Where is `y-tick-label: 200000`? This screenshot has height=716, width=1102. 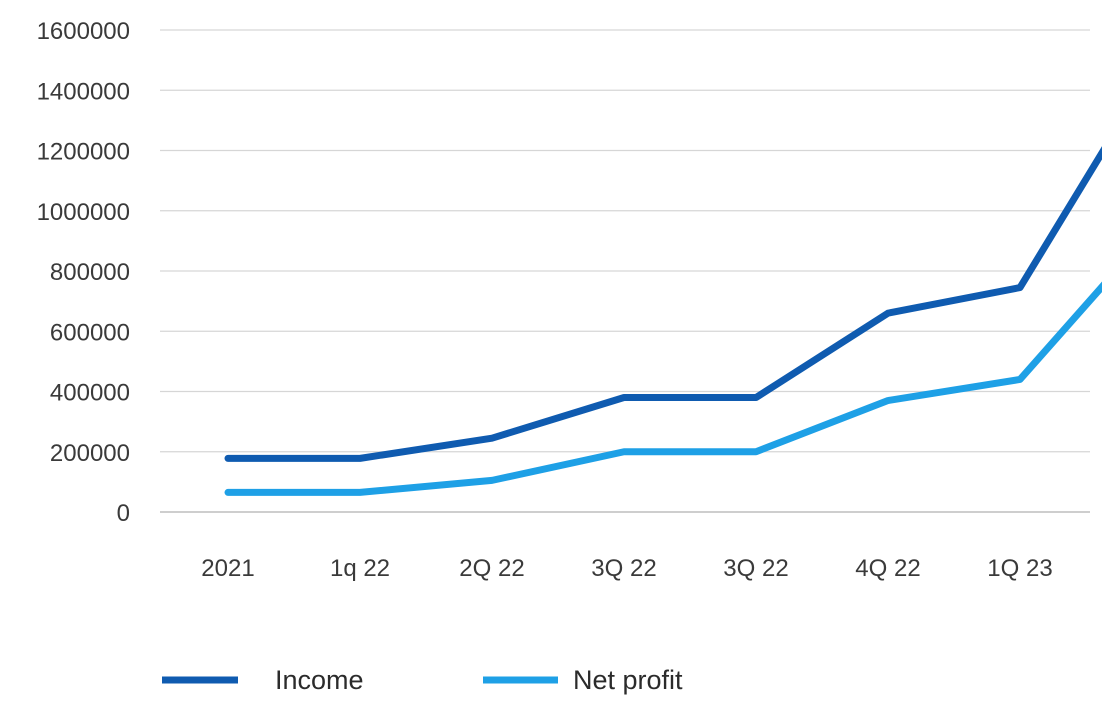 y-tick-label: 200000 is located at coordinates (90, 453).